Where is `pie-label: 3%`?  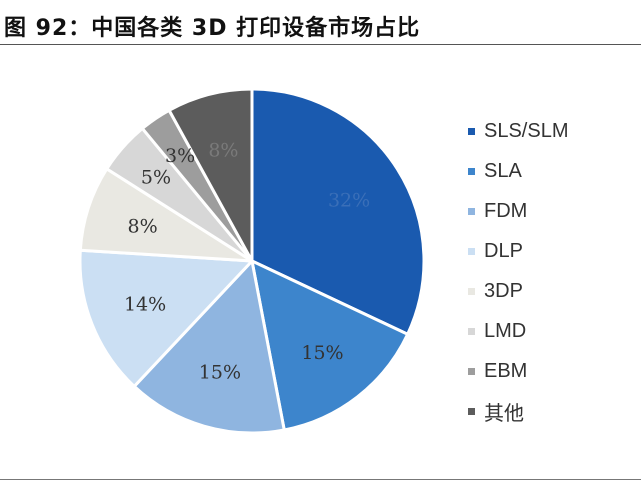 pie-label: 3% is located at coordinates (180, 156).